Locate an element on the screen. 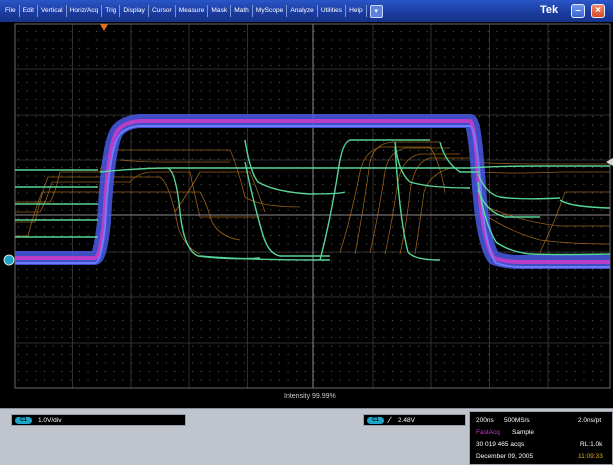 The image size is (613, 465). menu-item-analyze: Analyze is located at coordinates (302, 11).